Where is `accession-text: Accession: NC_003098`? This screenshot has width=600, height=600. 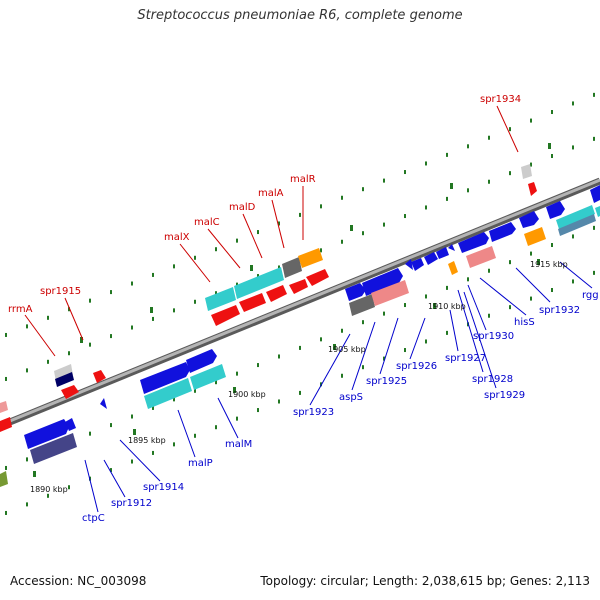
accession-text: Accession: NC_003098 is located at coordinates (78, 581).